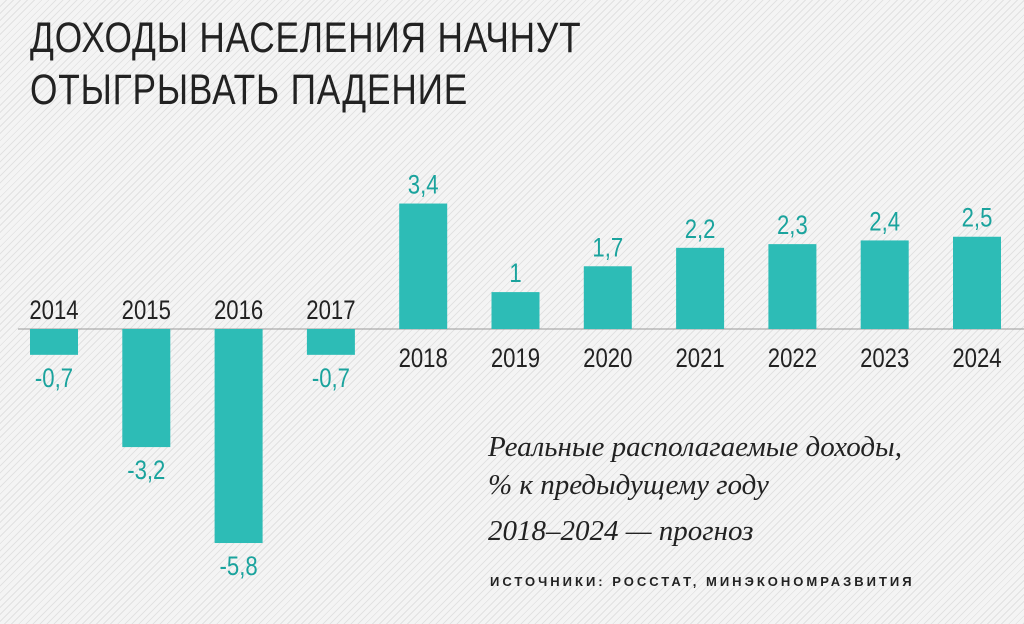 The image size is (1024, 624). Describe the element at coordinates (700, 230) in the screenshot. I see `value-label-2021: 2,2` at that location.